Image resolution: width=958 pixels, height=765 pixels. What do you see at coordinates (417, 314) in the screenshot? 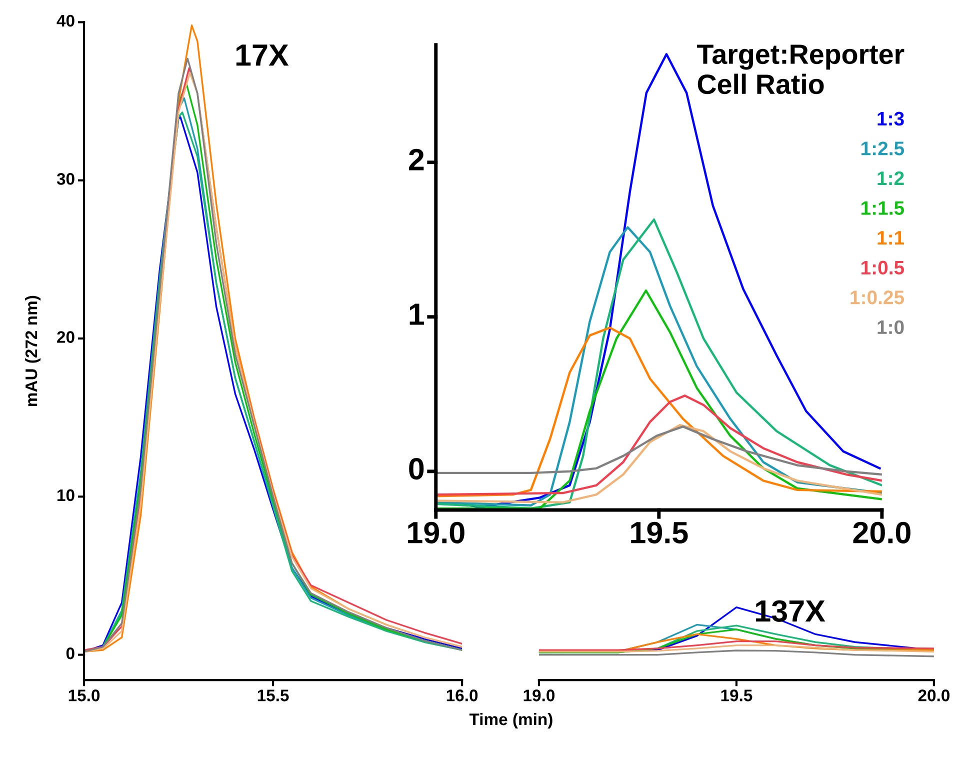
I see `y-tick-label: 1` at bounding box center [417, 314].